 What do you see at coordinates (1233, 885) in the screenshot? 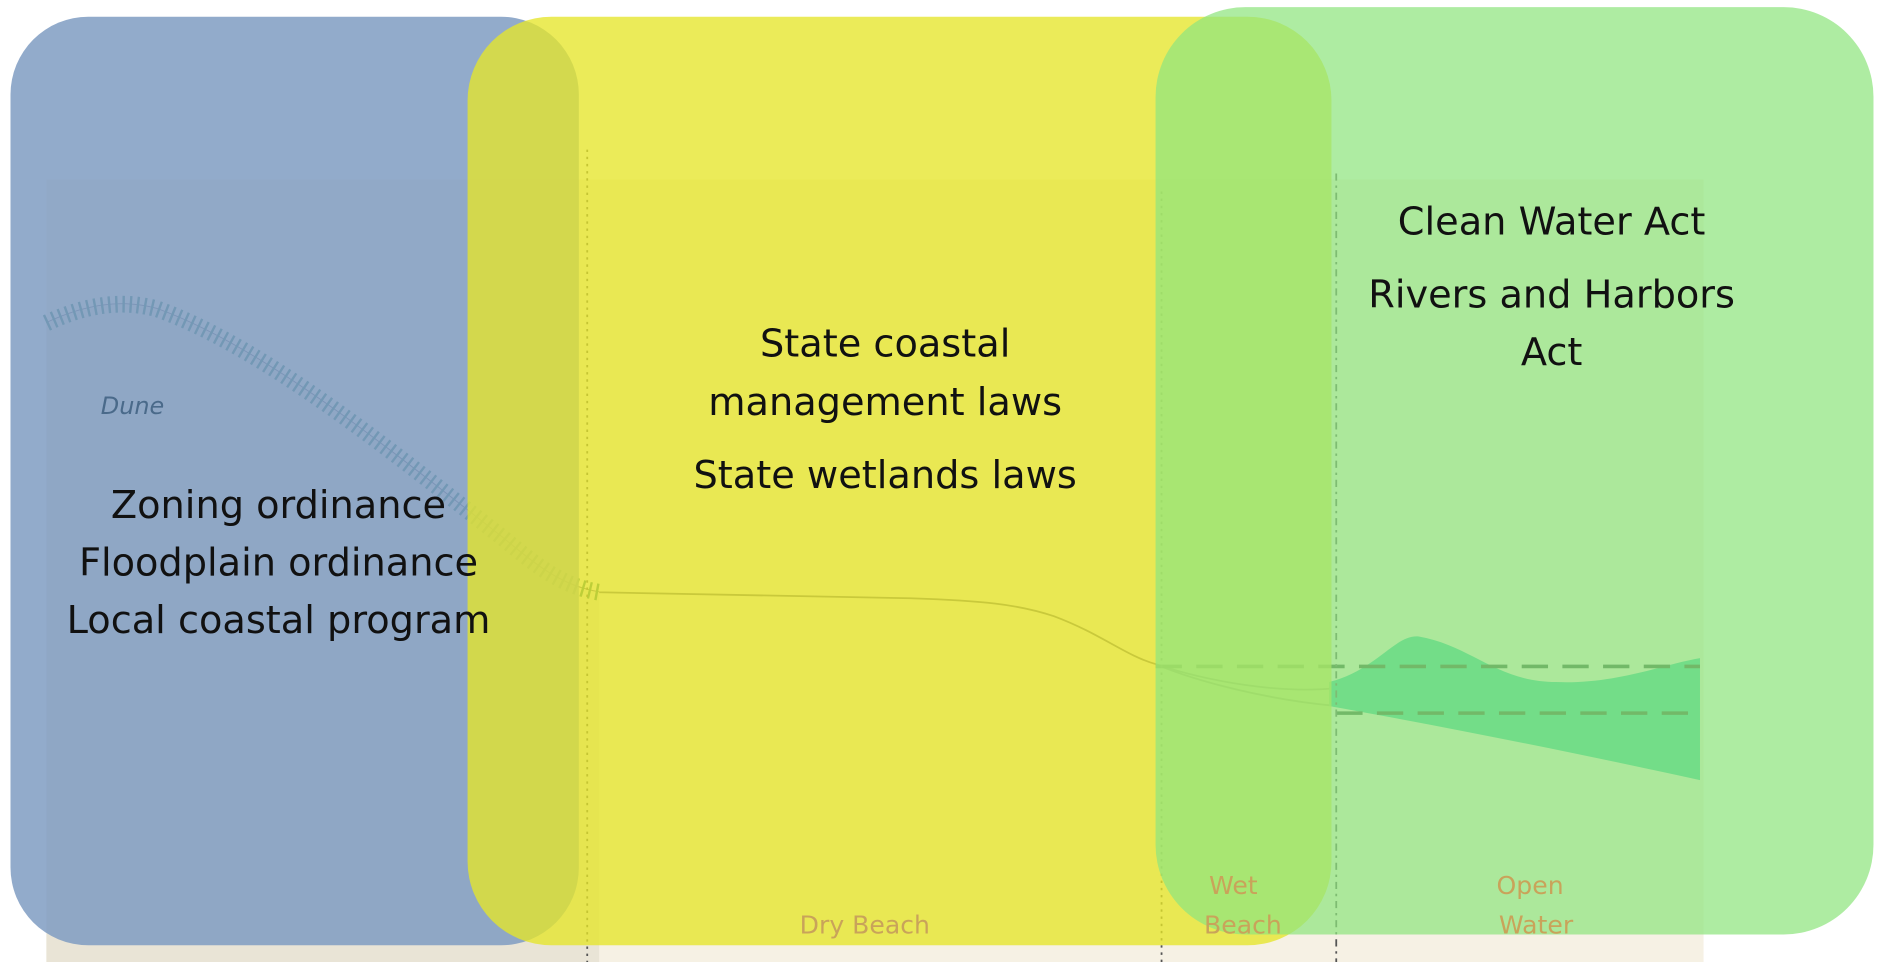
I see `zone-label: Wet` at bounding box center [1233, 885].